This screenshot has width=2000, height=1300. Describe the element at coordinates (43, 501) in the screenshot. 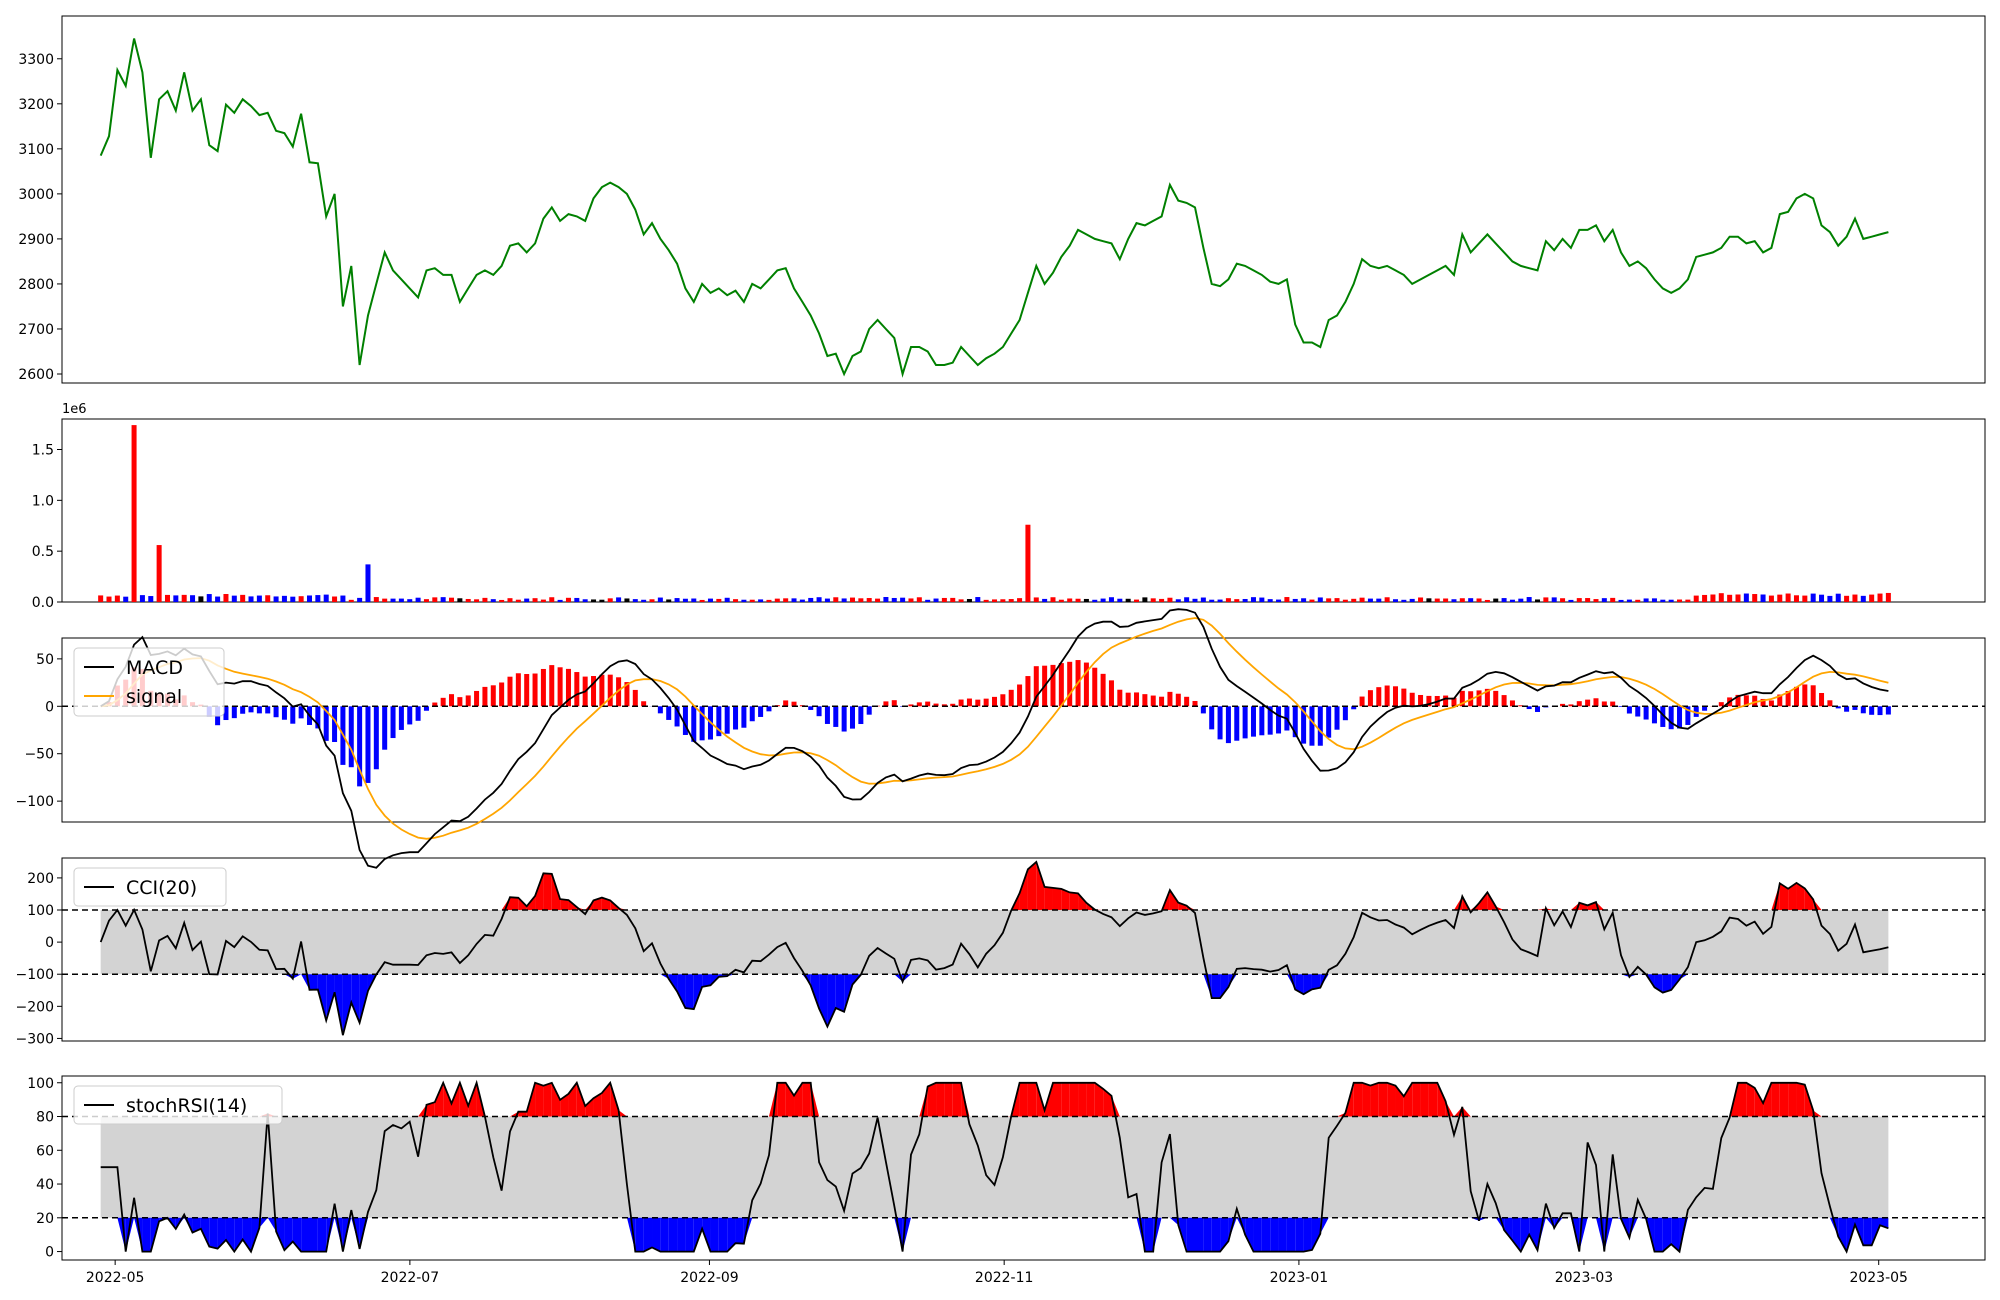

I see `y-tick-label: 1.0` at that location.